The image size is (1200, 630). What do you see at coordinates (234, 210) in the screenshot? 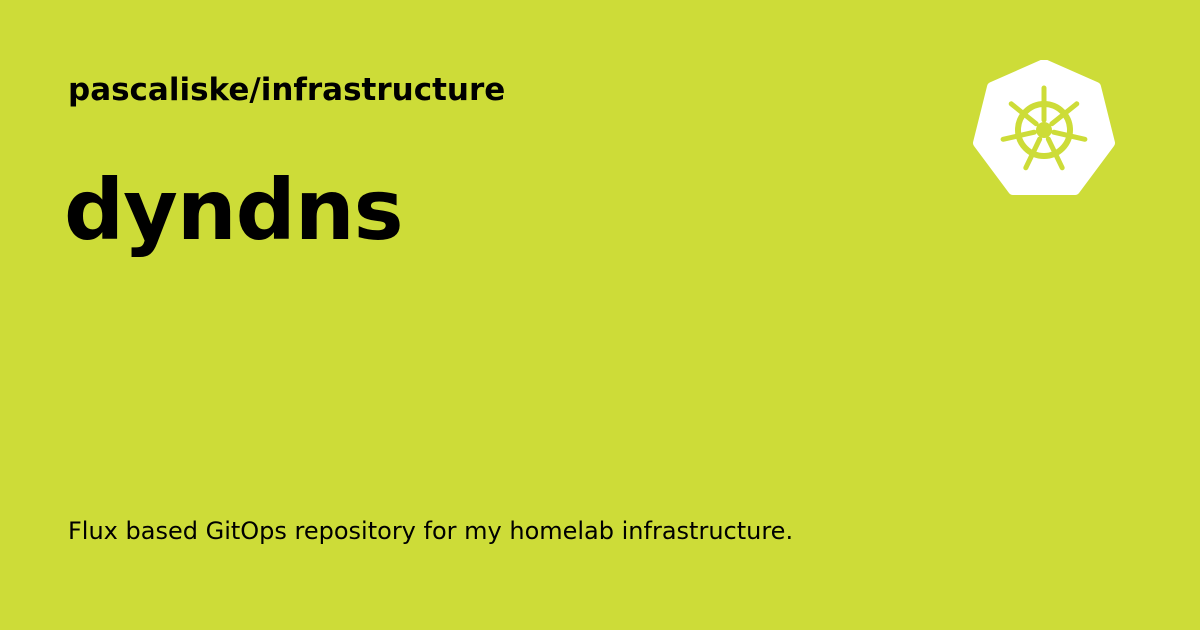
I see `page-title: dyndns` at bounding box center [234, 210].